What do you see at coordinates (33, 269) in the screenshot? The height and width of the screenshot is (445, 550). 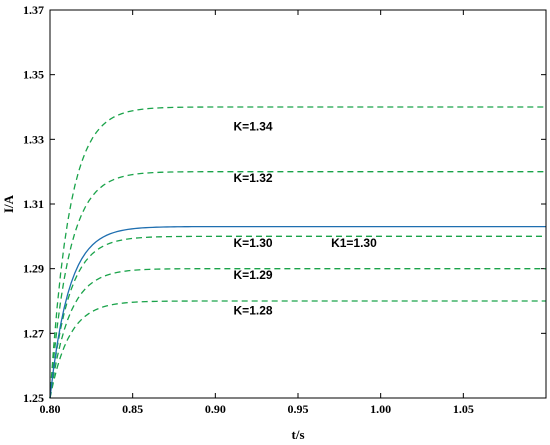 I see `y-tick-label: 1.29` at bounding box center [33, 269].